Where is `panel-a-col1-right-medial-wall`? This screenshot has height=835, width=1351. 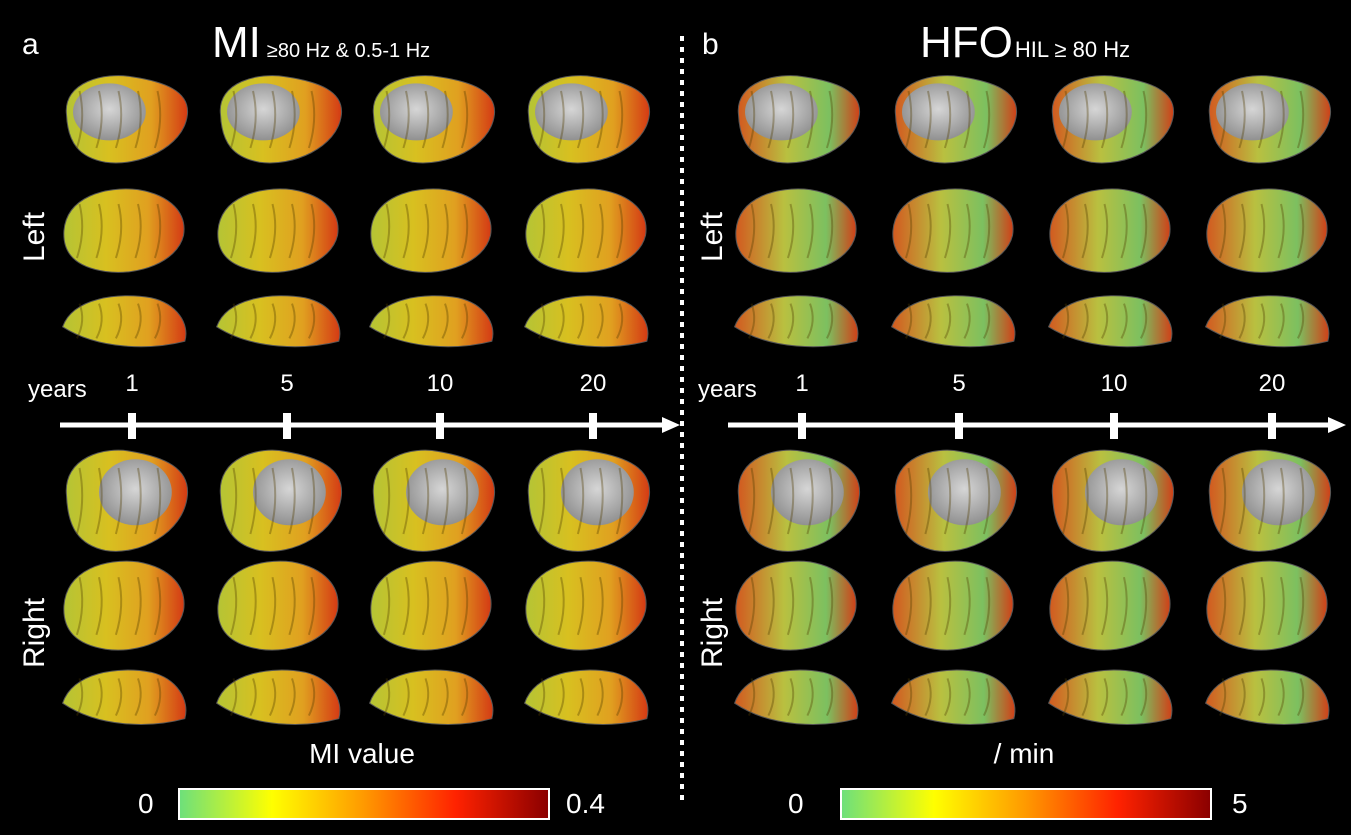 panel-a-col1-right-medial-wall is located at coordinates (135, 492).